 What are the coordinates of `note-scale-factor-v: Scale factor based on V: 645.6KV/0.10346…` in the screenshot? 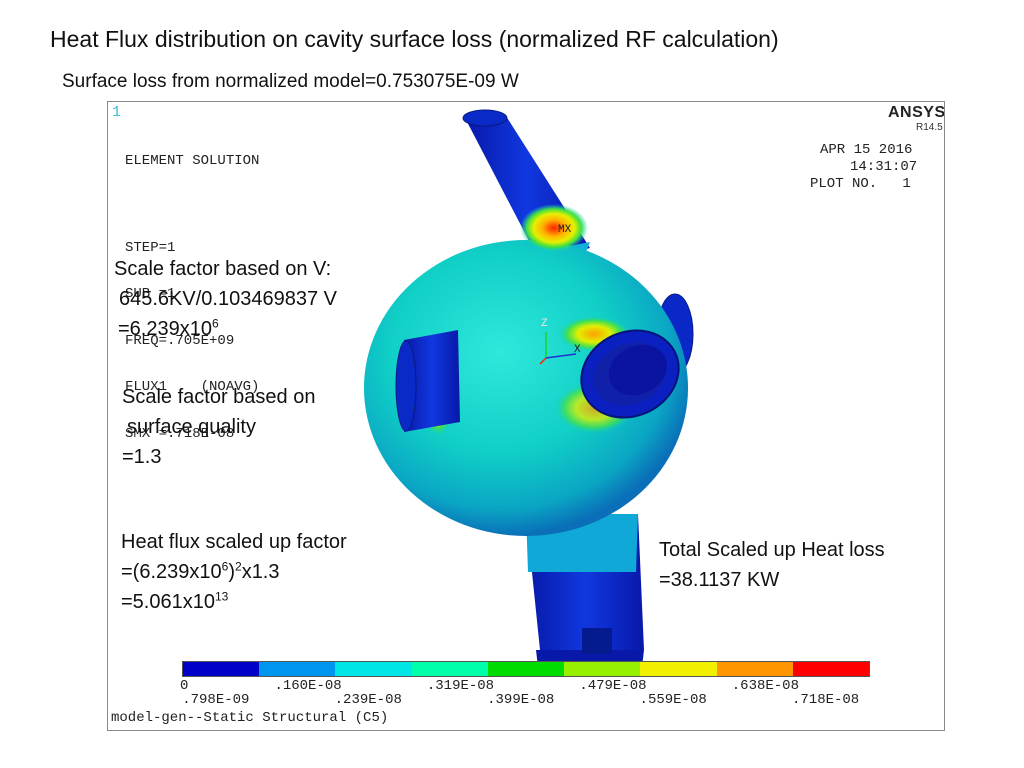 It's located at (225, 299).